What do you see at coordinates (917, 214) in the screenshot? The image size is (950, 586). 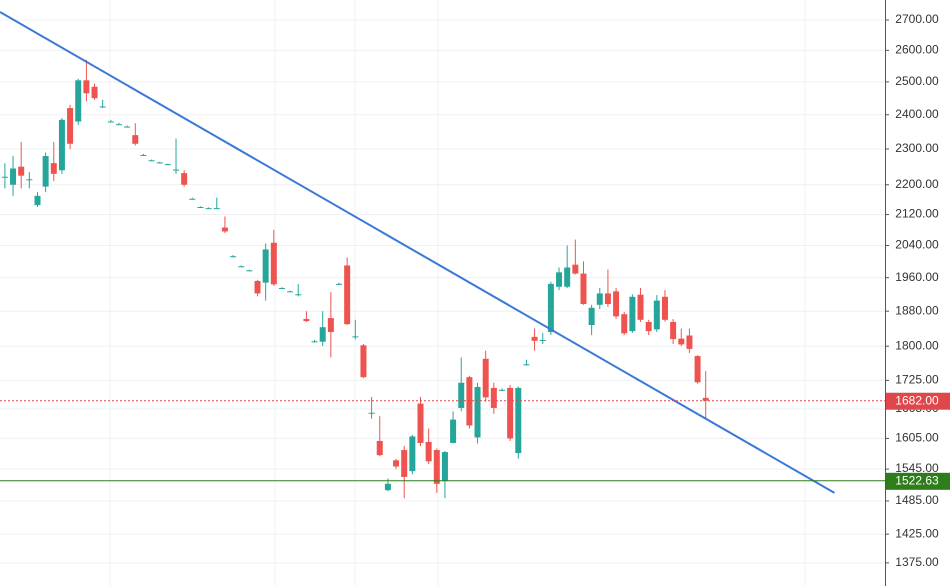 I see `y-tick-label: 2120.00` at bounding box center [917, 214].